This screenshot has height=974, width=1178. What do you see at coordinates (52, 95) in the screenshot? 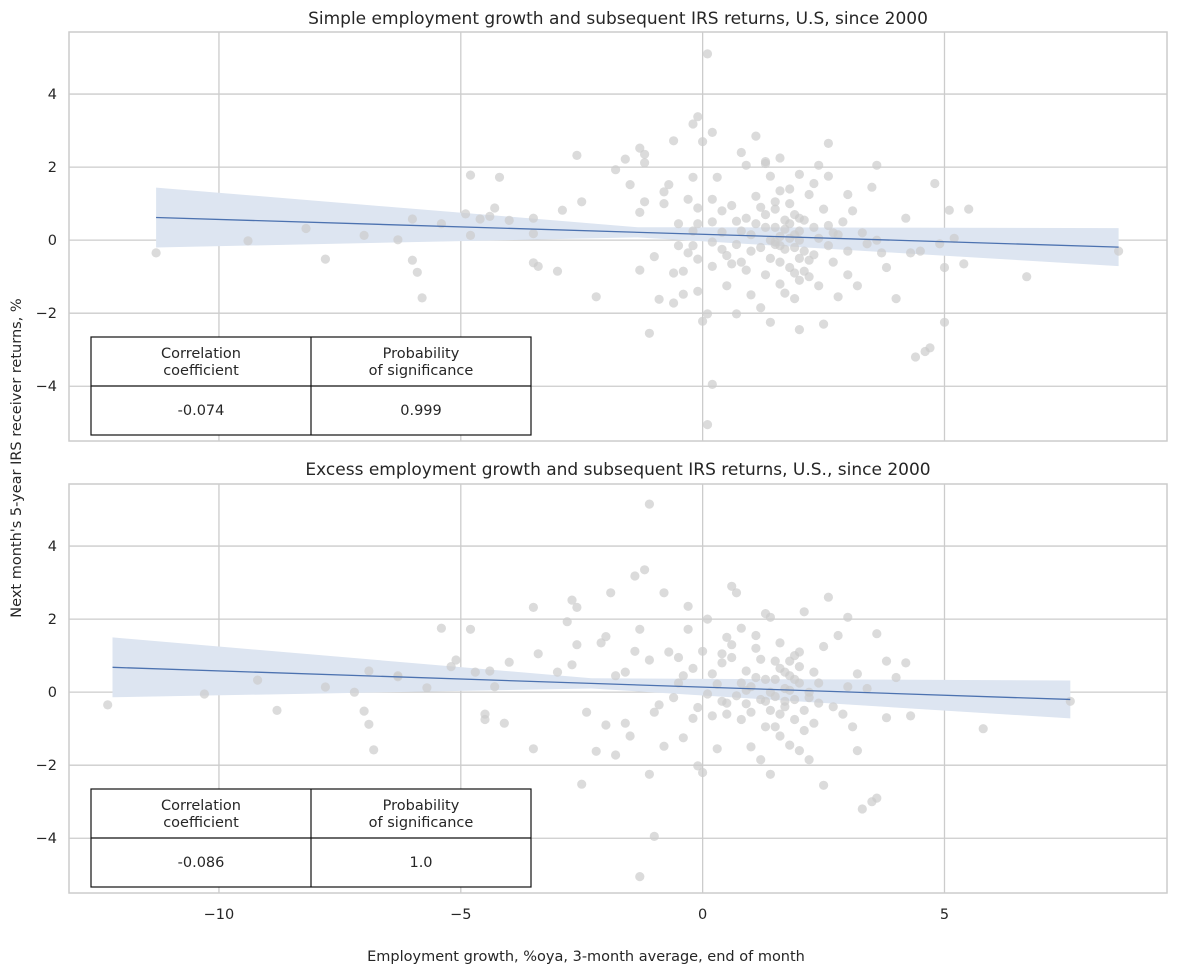
I see `y-tick-label: 4` at bounding box center [52, 95].